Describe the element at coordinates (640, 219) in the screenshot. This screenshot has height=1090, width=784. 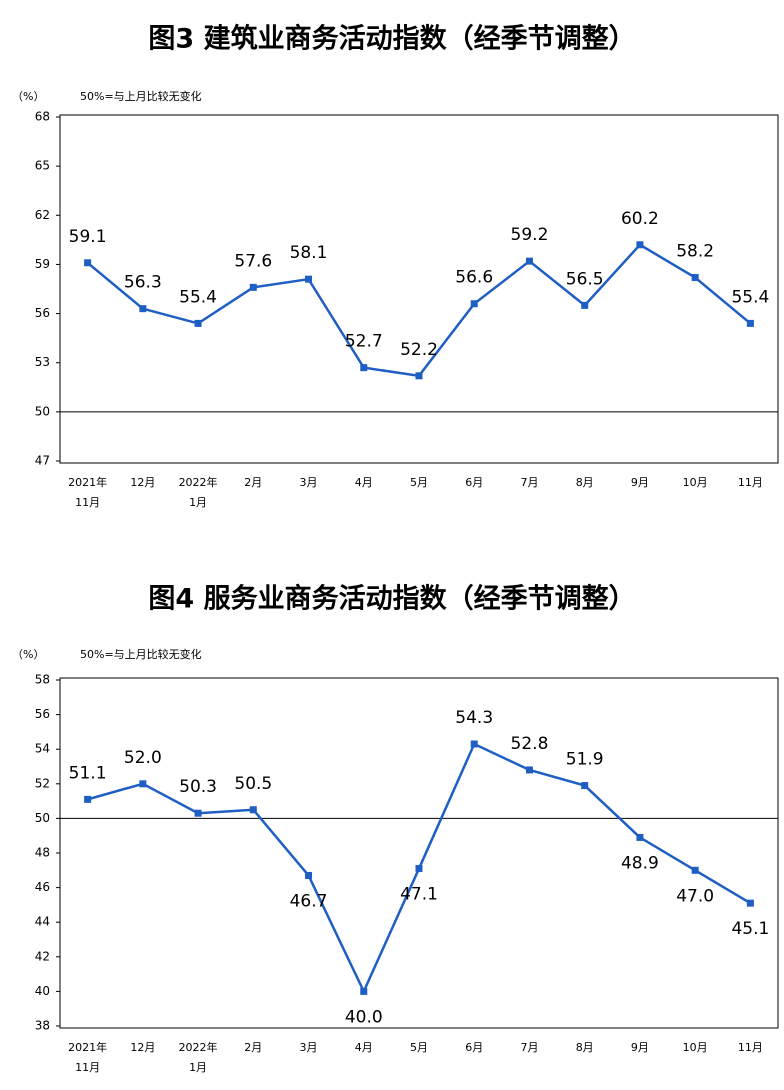
I see `data-label: 60.2` at that location.